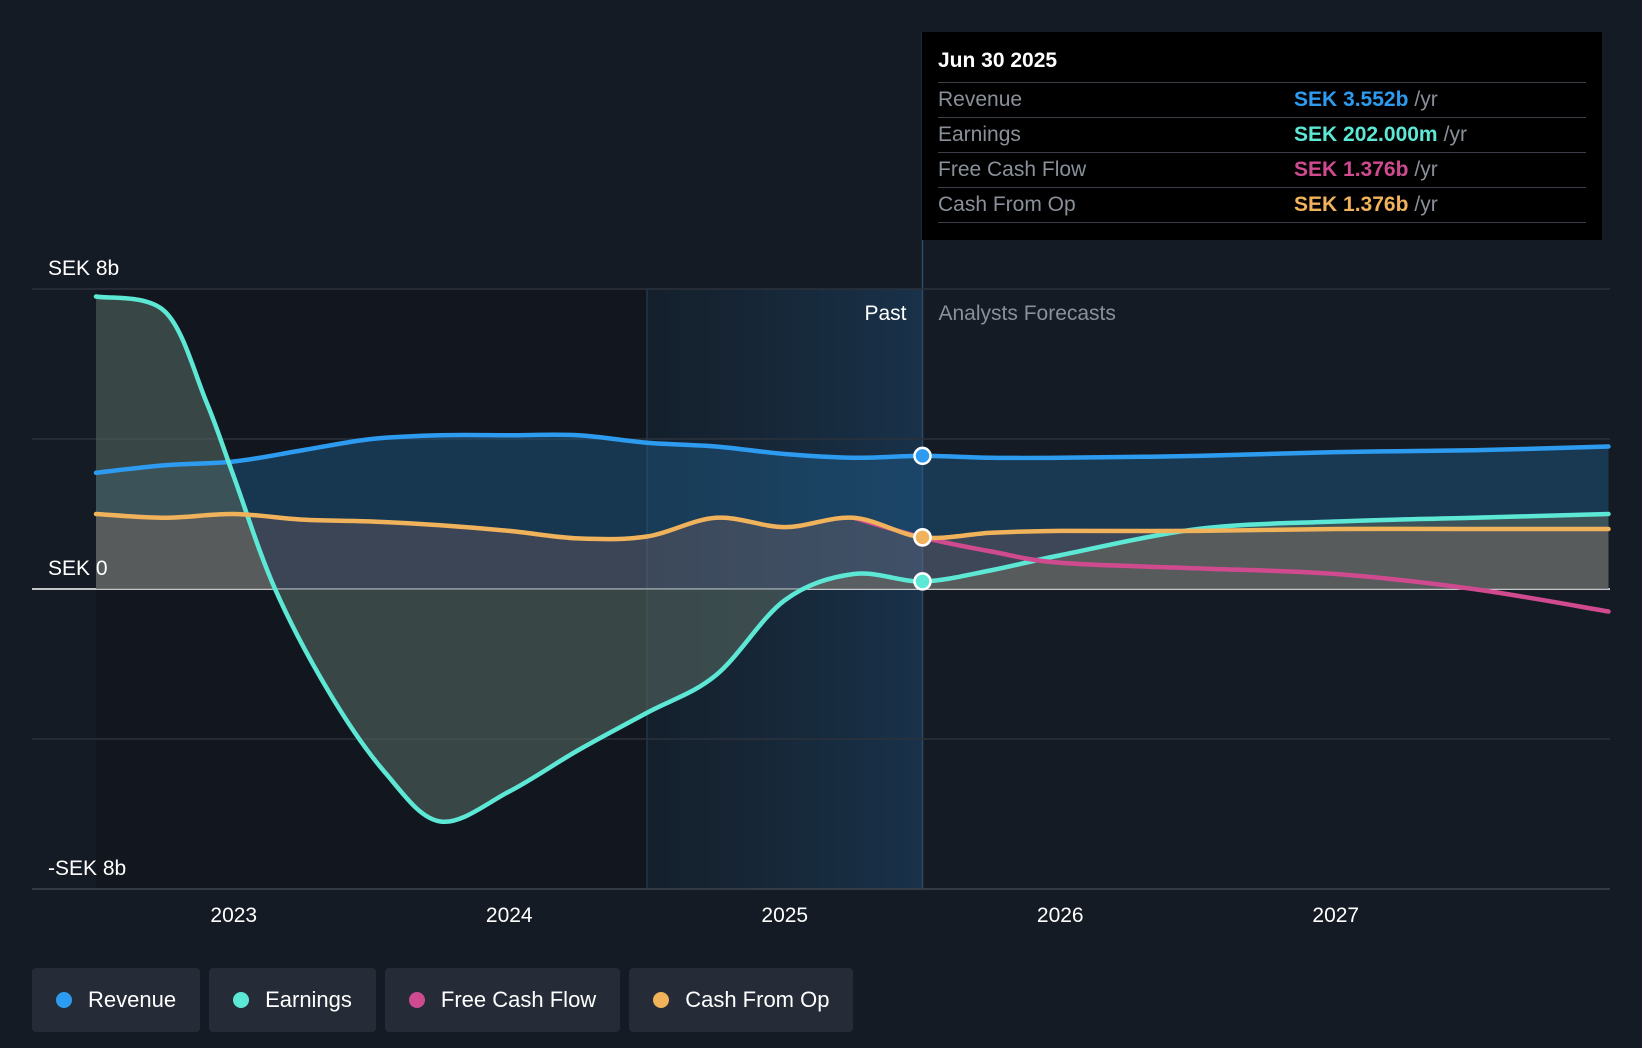  Describe the element at coordinates (1351, 99) in the screenshot. I see `tooltip-value: SEK 3.552b` at that location.